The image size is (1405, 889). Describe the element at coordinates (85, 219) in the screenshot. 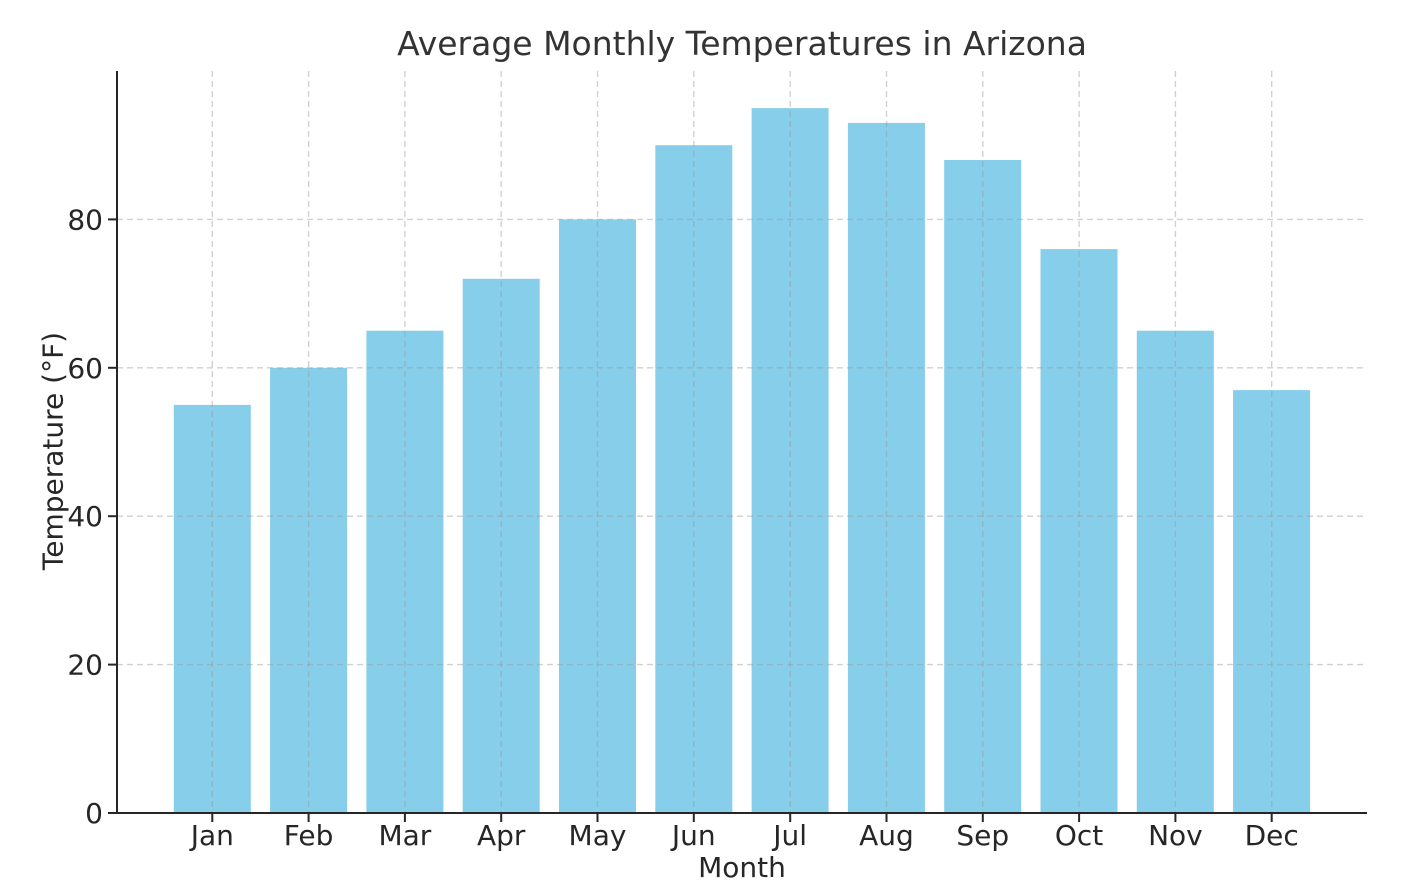

I see `y-tick-label: 80` at that location.